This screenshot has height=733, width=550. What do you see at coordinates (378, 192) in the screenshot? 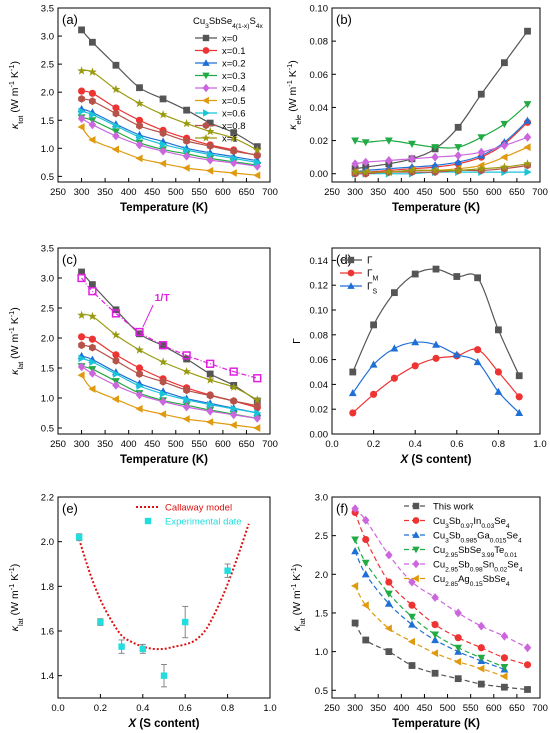
I see `x-tick-label: 350` at bounding box center [378, 192].